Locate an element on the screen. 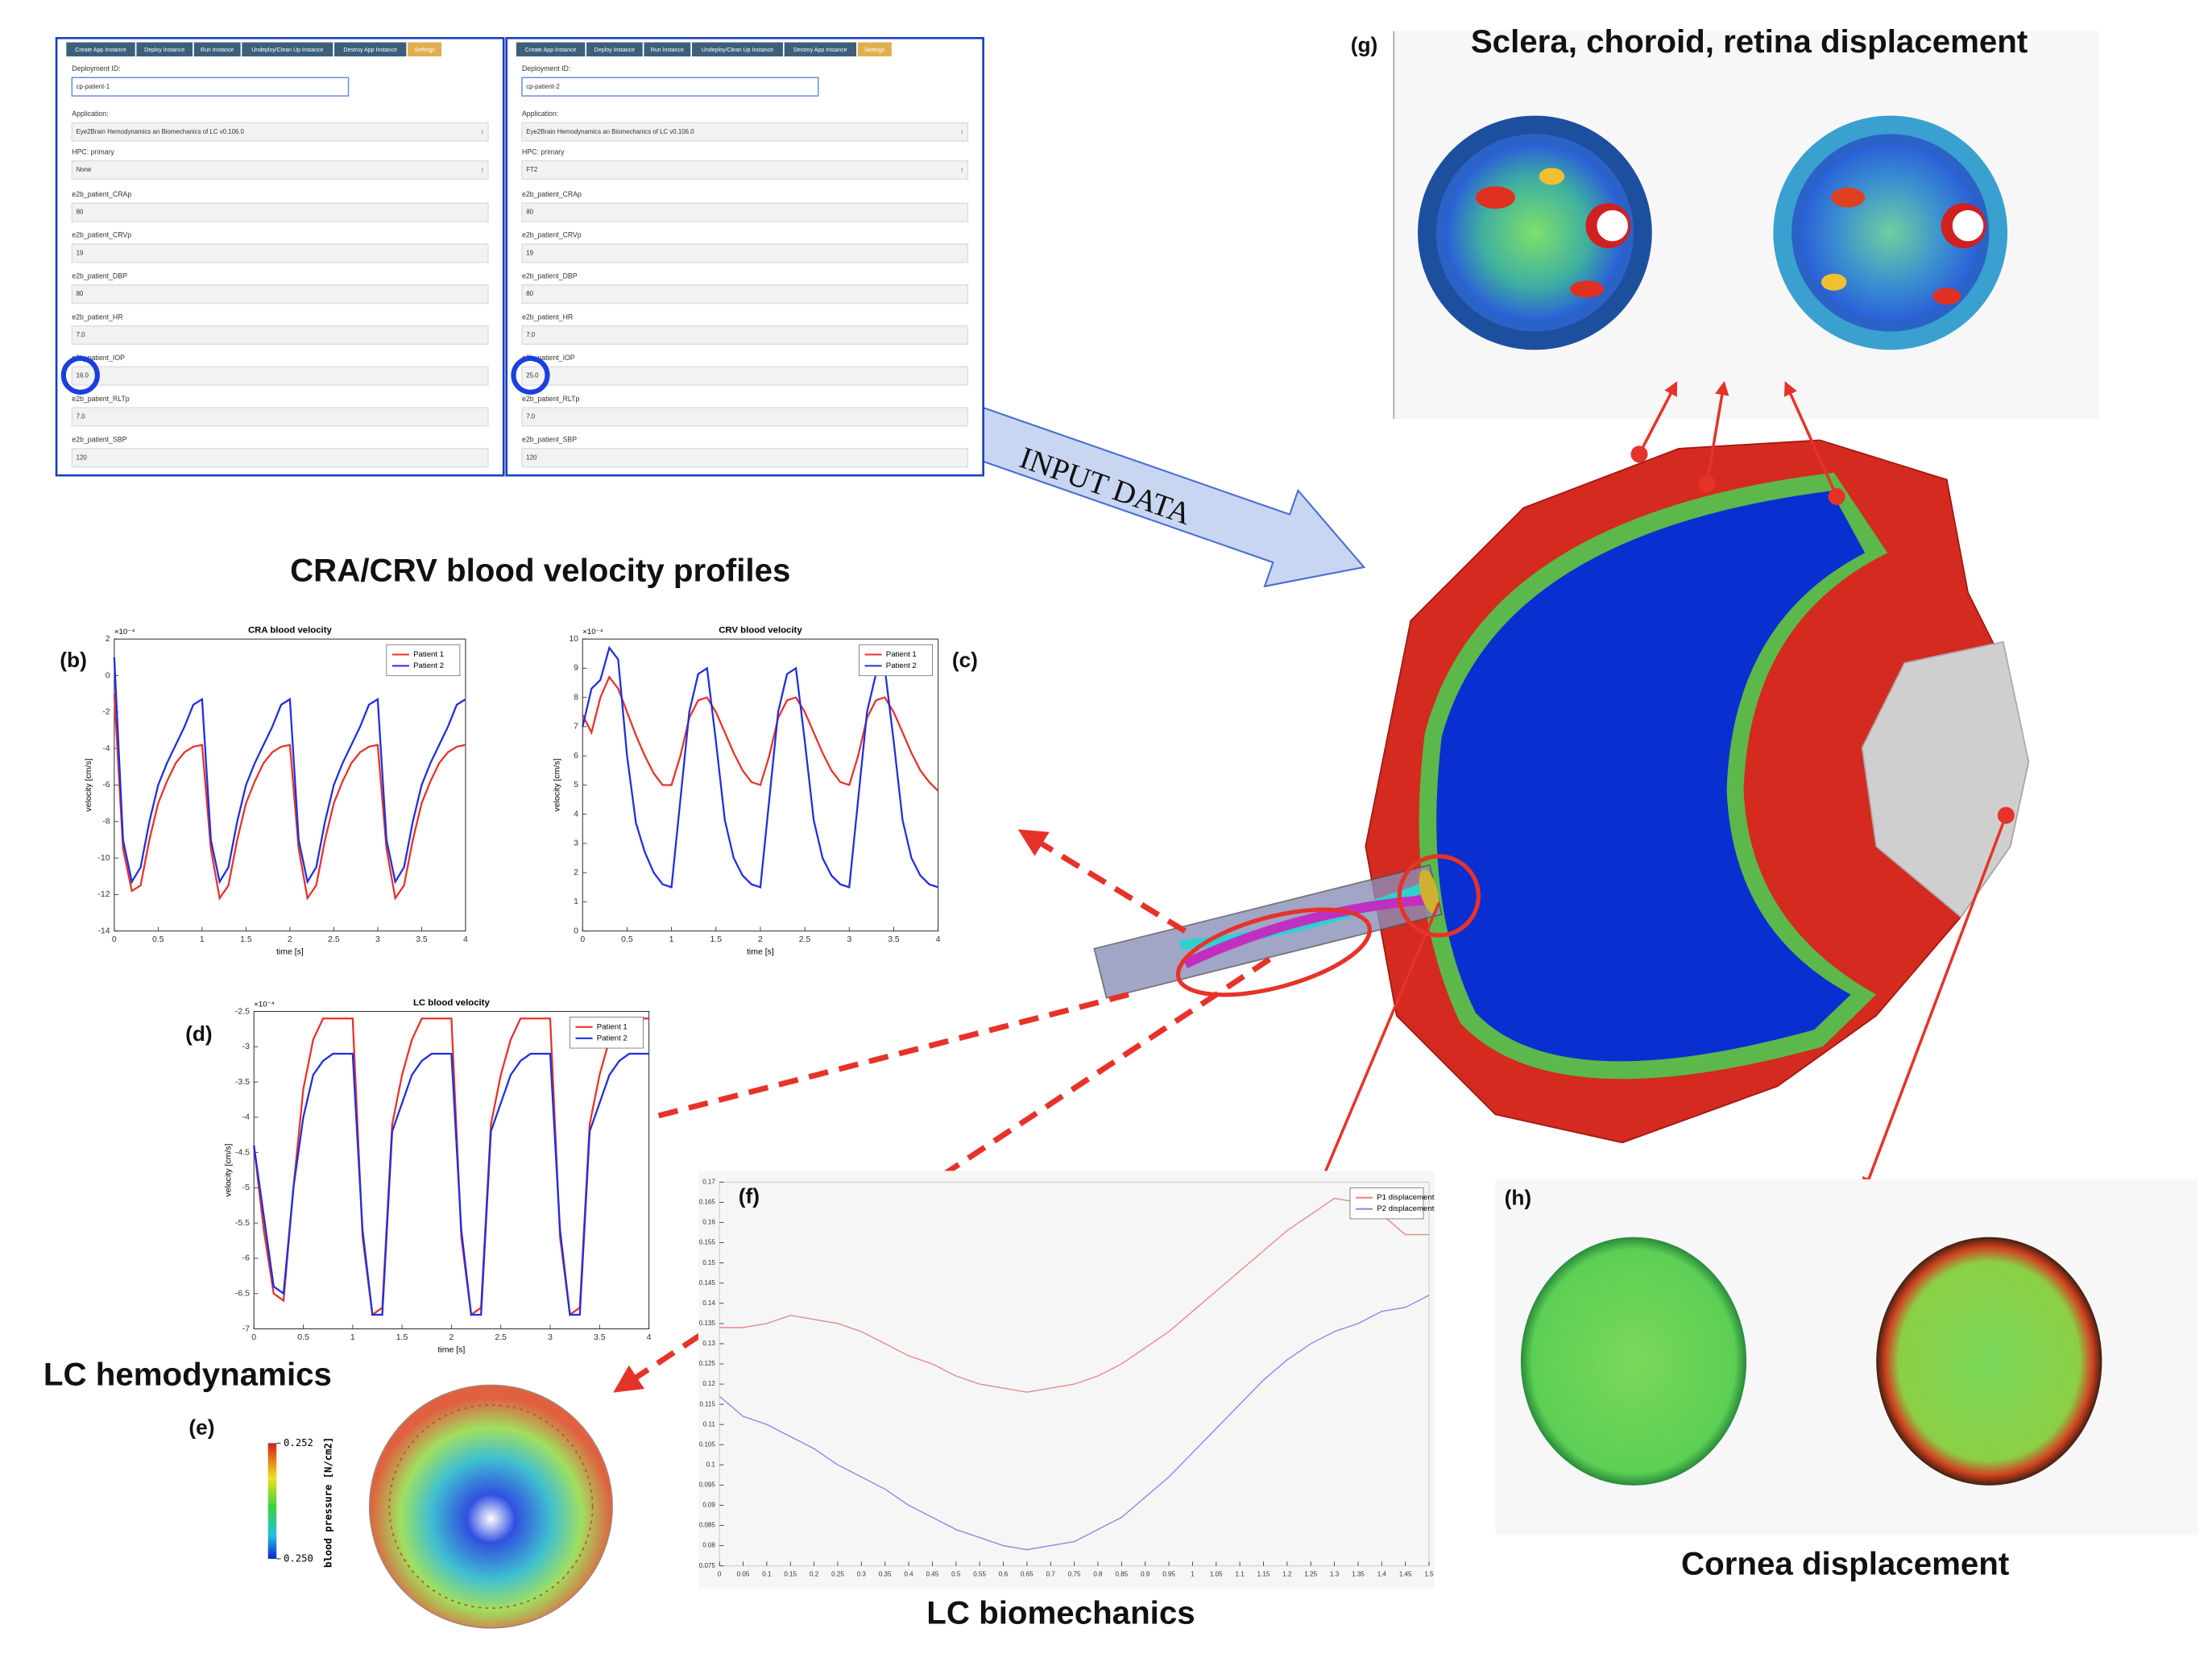  x-tick-label: 0.8 is located at coordinates (1098, 1573).